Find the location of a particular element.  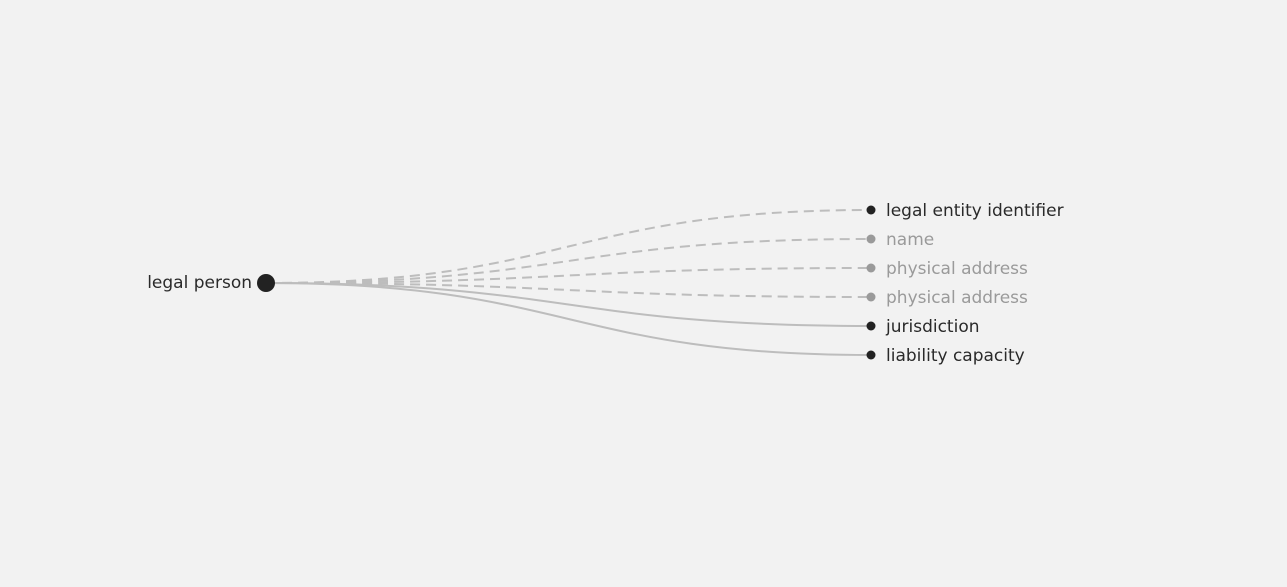

child-node: liability capacity is located at coordinates (945, 356).